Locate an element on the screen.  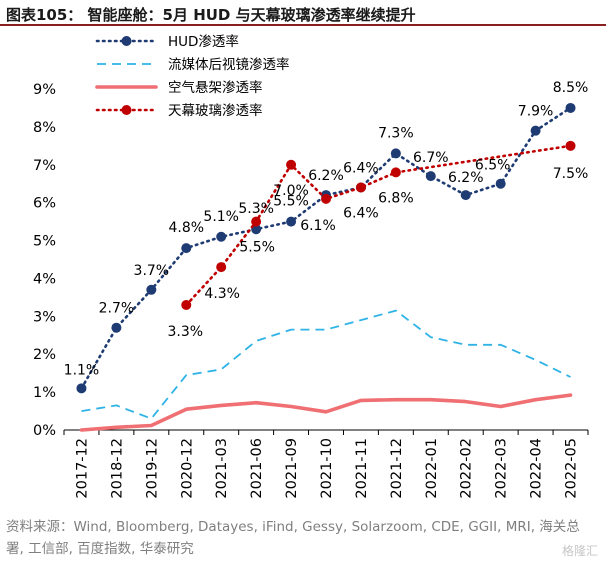
sunroof-data-label: 5.5% is located at coordinates (257, 248).